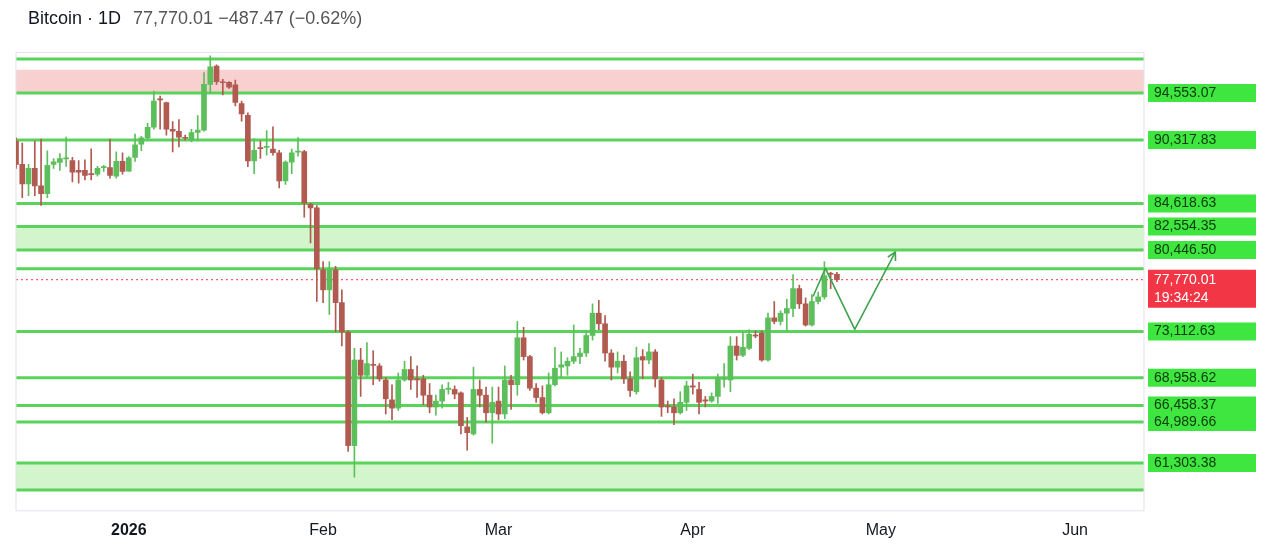 This screenshot has height=557, width=1280. Describe the element at coordinates (248, 18) in the screenshot. I see `chart-subtitle: 77,770.01 −487.47 (−0.62%)` at that location.